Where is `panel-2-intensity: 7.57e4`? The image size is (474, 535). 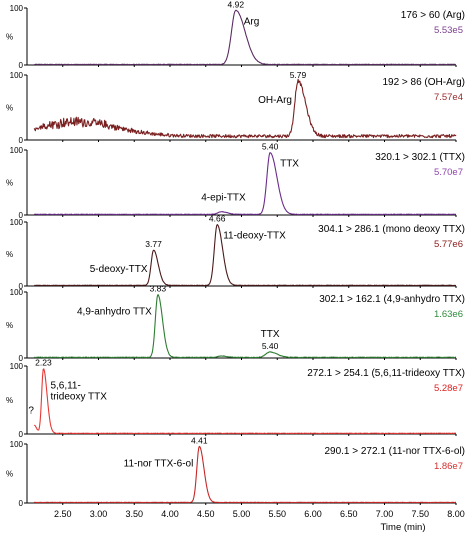
panel-2-intensity: 7.57e4 is located at coordinates (448, 97).